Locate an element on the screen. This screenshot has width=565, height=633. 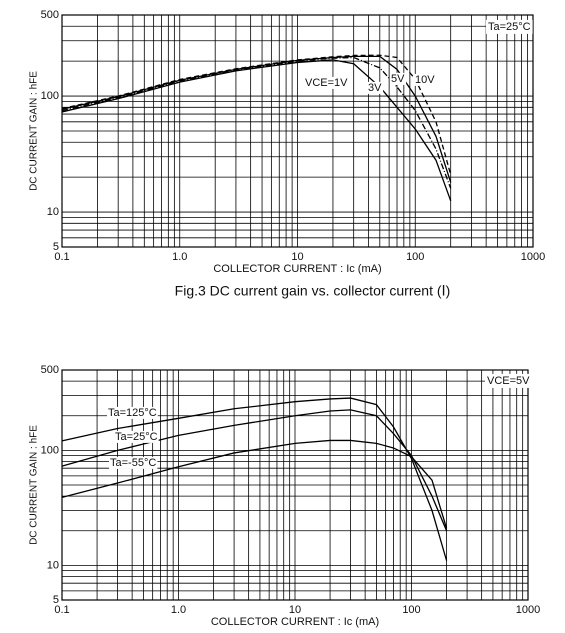
annotation: Ta=25°C is located at coordinates (509, 27).